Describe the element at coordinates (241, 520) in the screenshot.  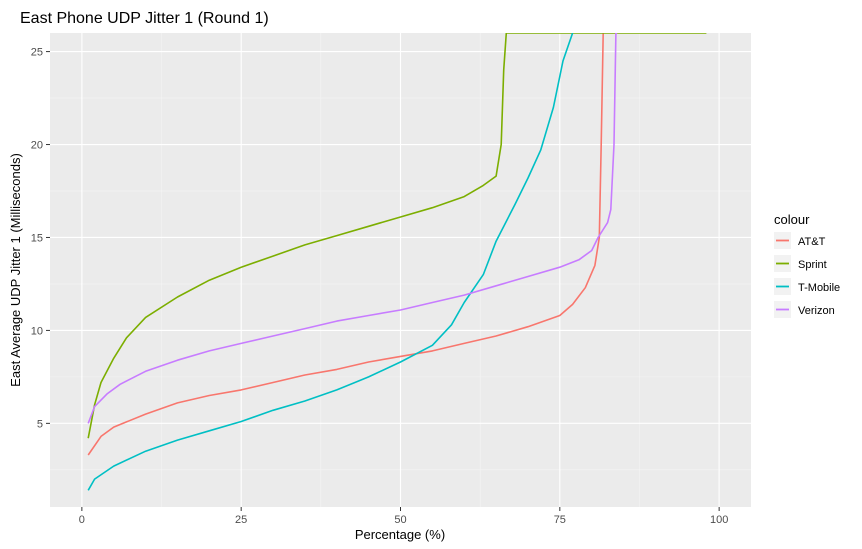
I see `x-tick-label: 25` at that location.